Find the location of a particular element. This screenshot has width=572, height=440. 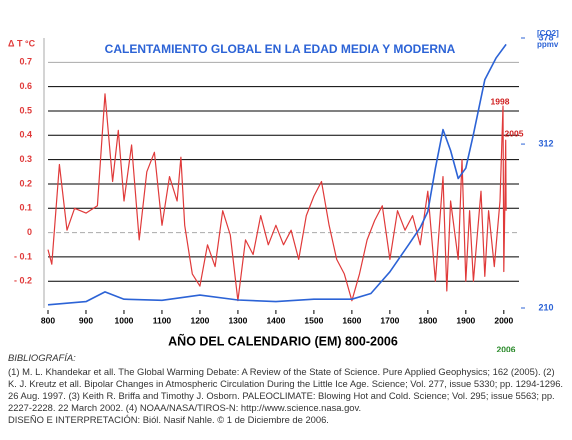

y-axis-label: Δ T °C is located at coordinates (22, 43).